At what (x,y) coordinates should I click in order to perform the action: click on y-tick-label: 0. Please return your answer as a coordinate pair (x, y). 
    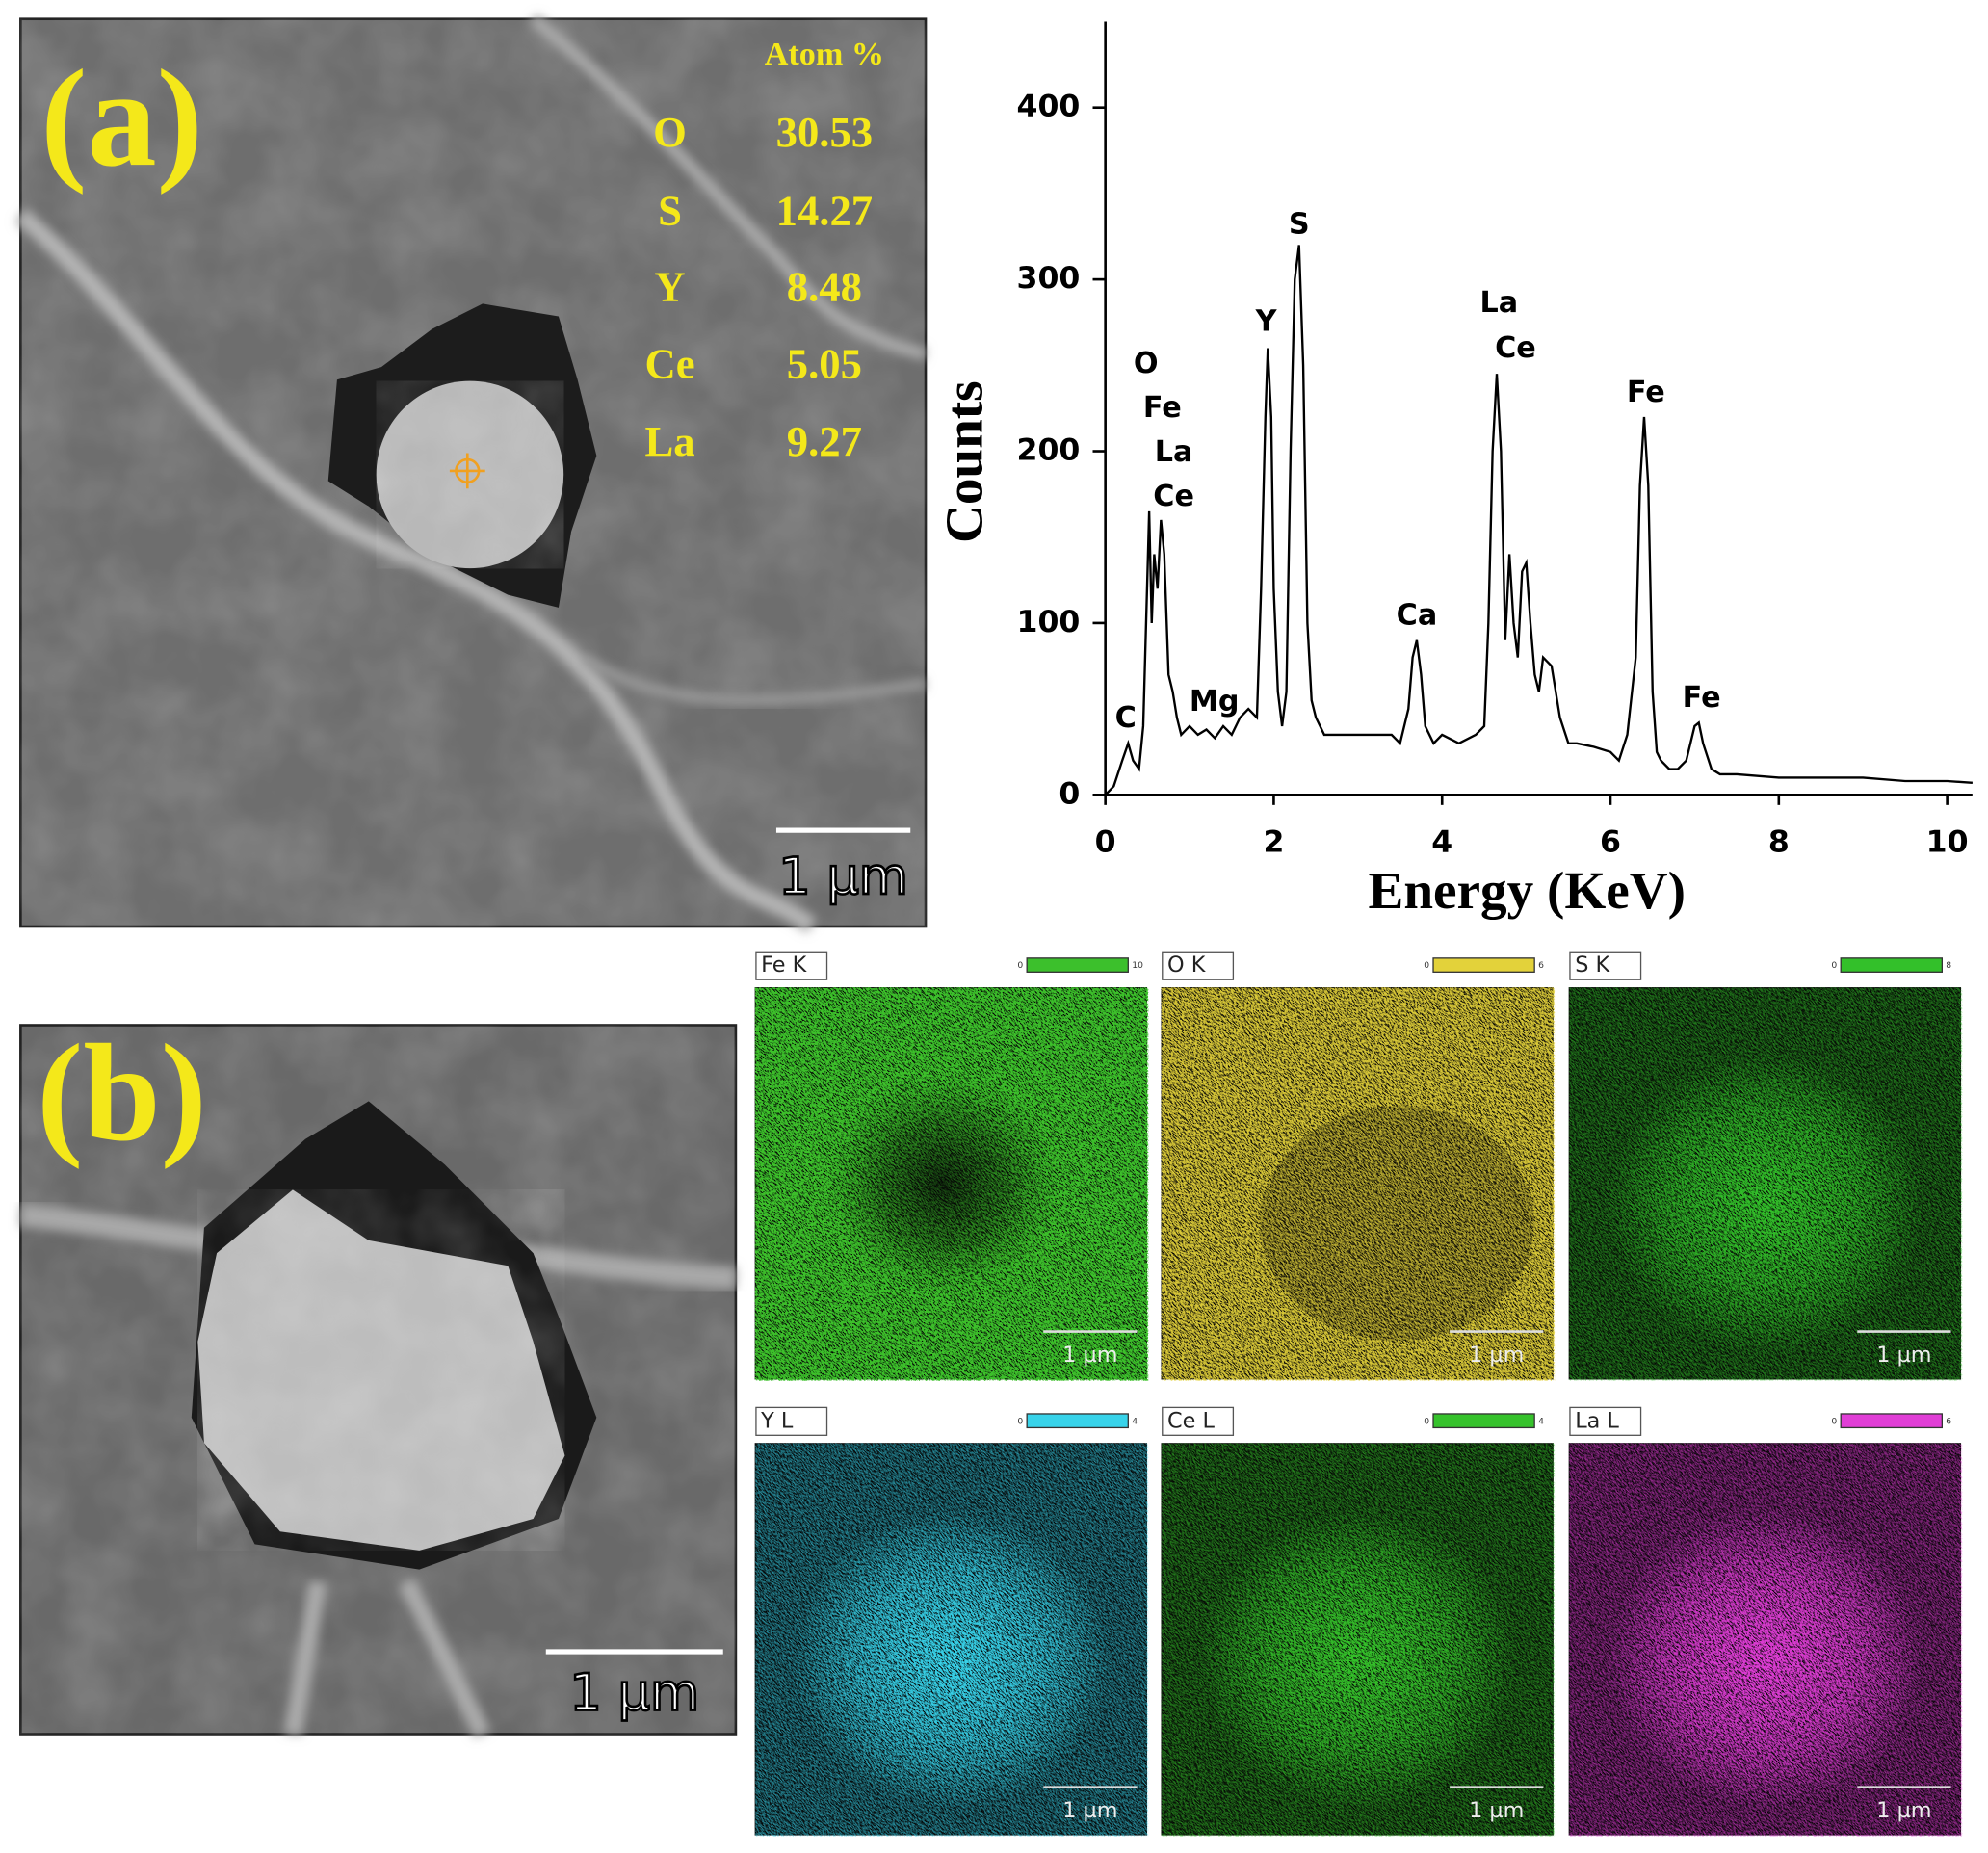
    Looking at the image, I should click on (1069, 793).